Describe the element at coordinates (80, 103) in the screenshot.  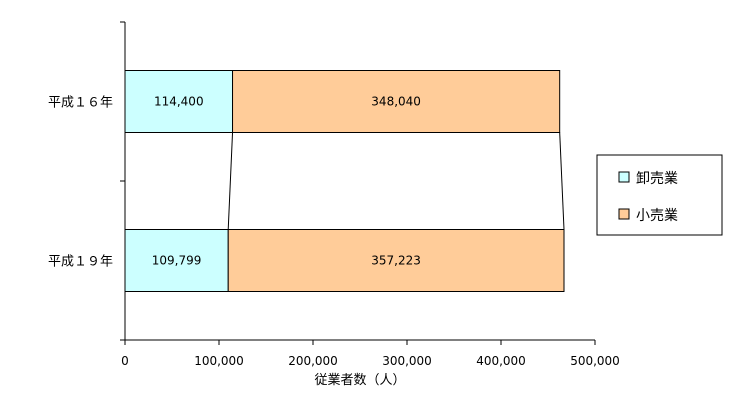
I see `category-label-0: 平成１６年` at that location.